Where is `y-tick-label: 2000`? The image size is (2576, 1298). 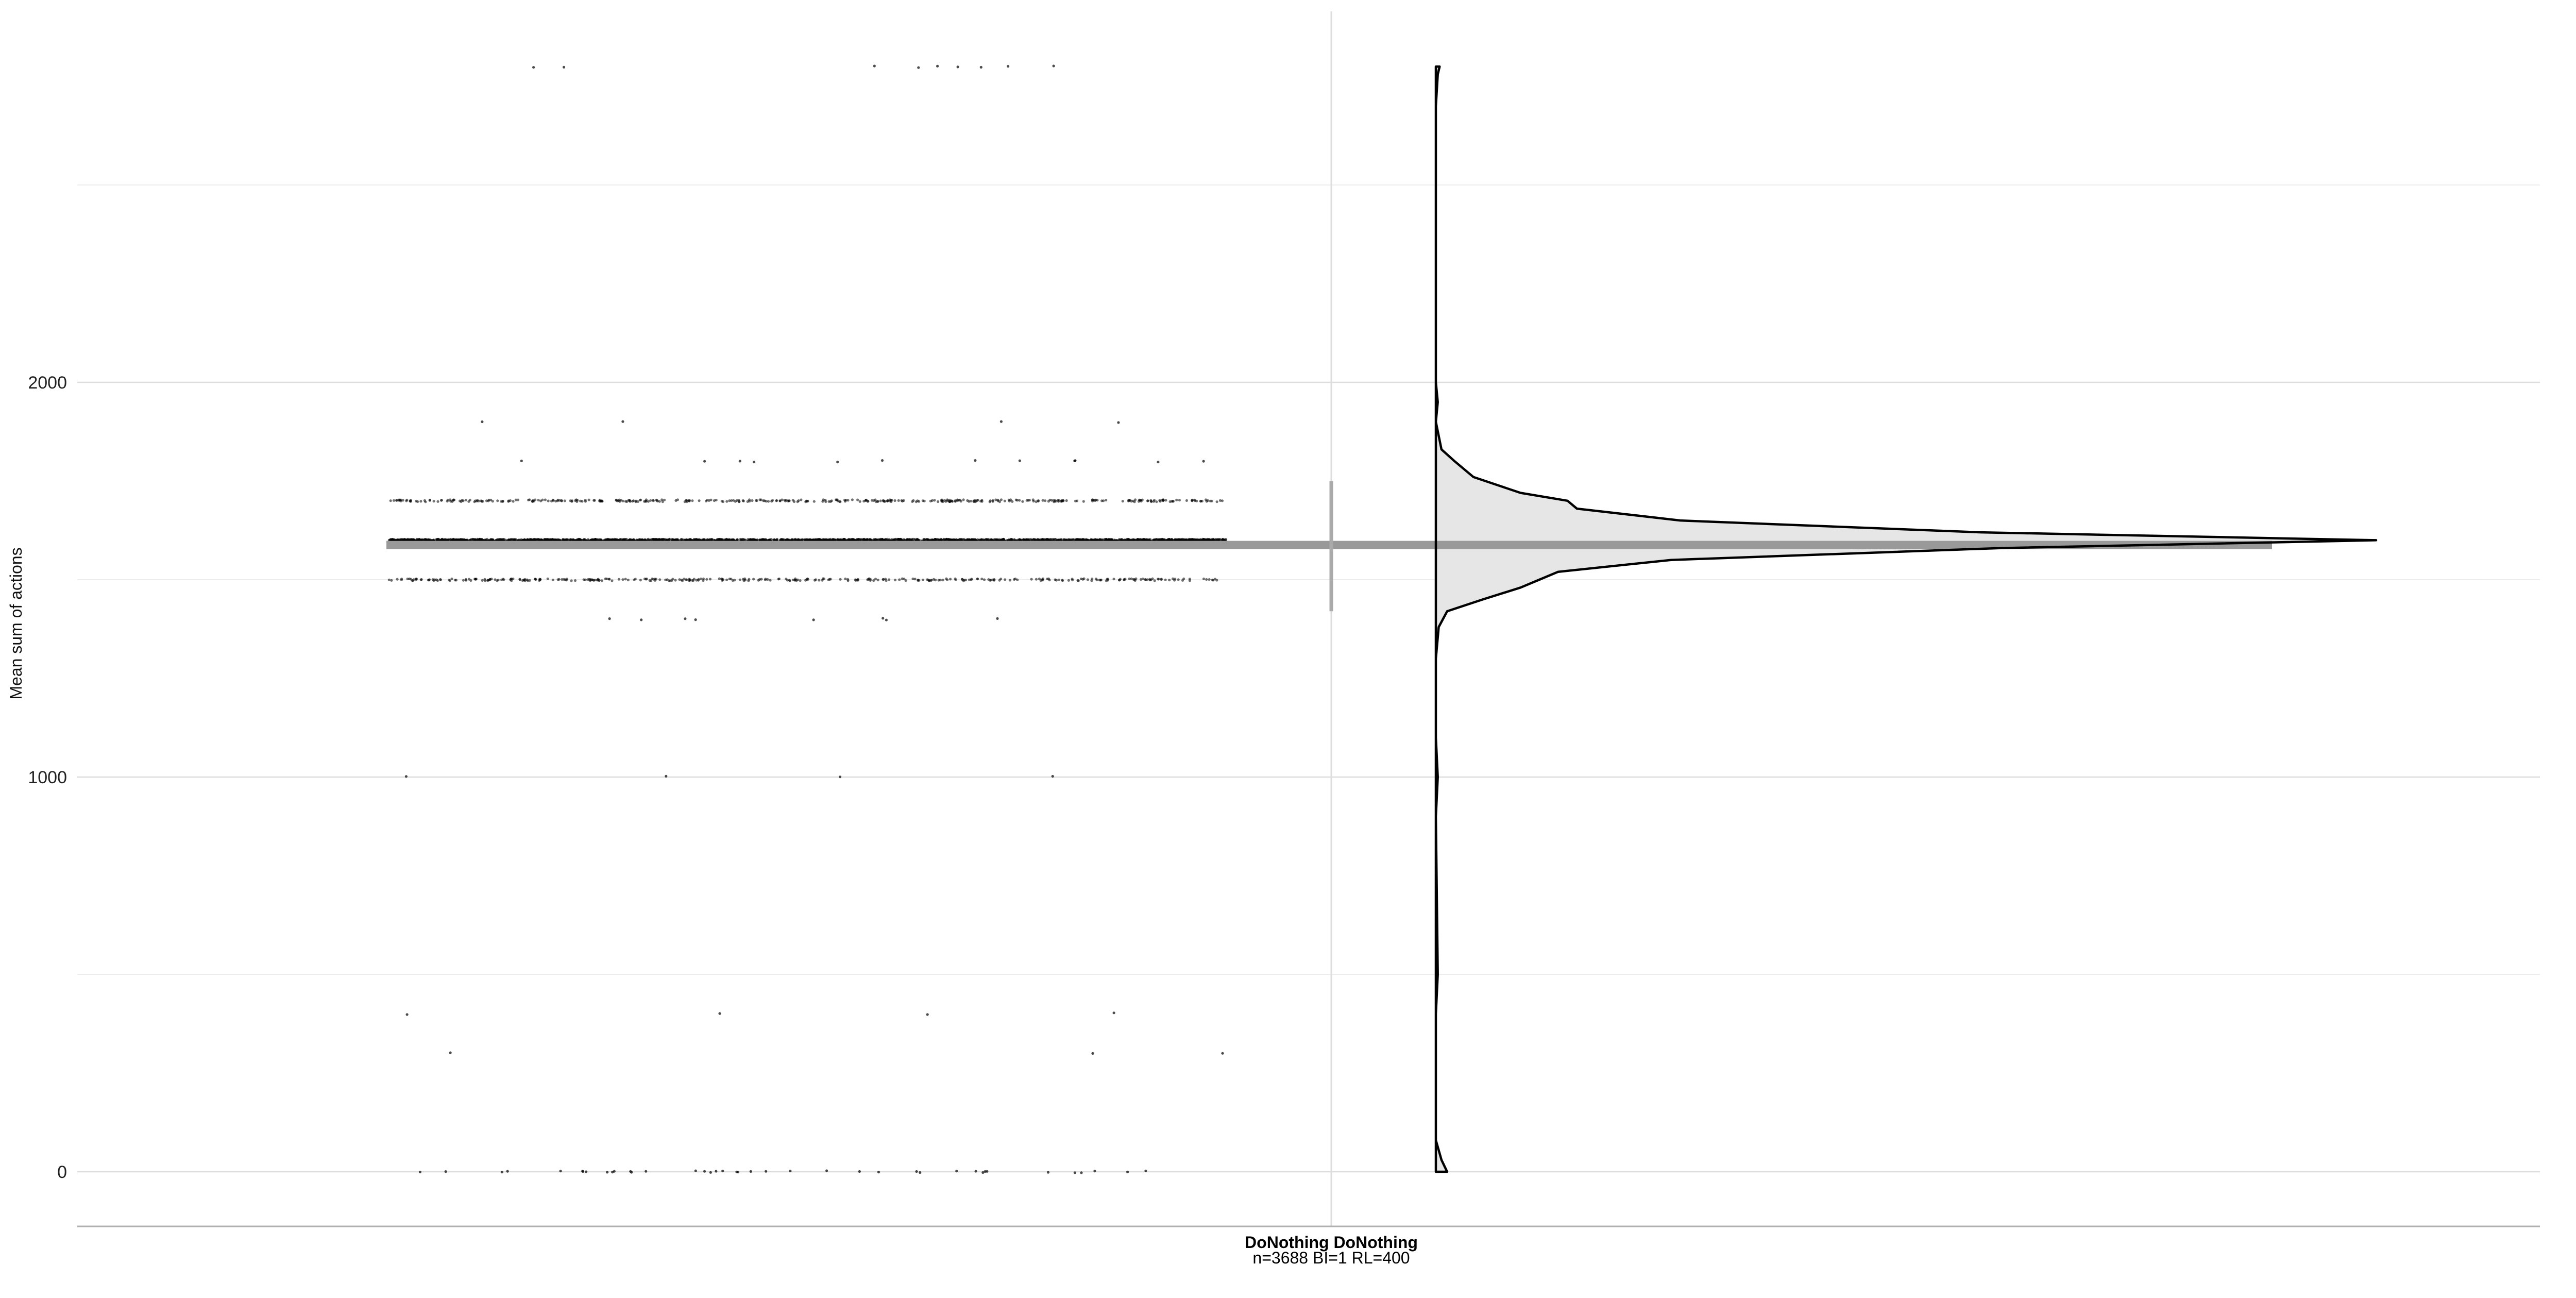
y-tick-label: 2000 is located at coordinates (47, 383).